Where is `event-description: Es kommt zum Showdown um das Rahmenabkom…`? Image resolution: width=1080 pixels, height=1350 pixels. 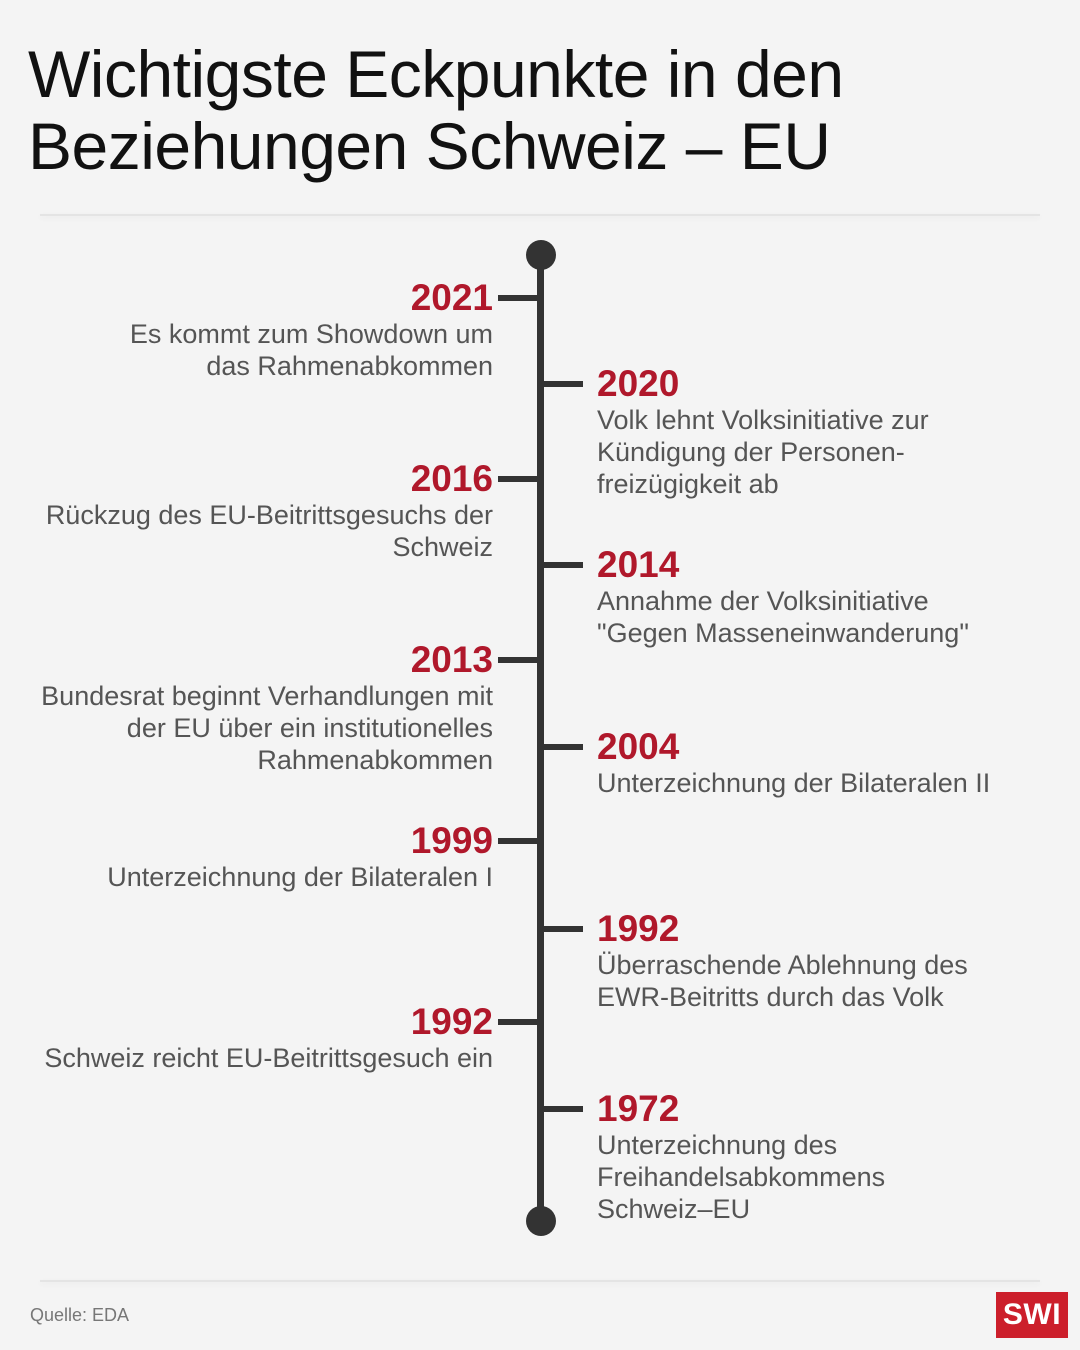
event-description: Es kommt zum Showdown um das Rahmenabkom… is located at coordinates (311, 350).